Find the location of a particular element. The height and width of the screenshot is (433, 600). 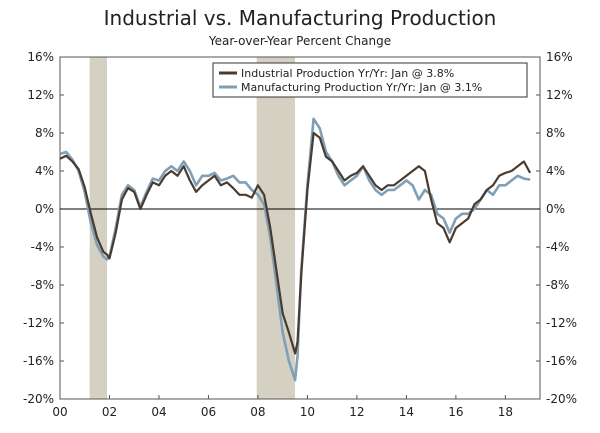

y-tick-label-right: 12% is located at coordinates (559, 95).